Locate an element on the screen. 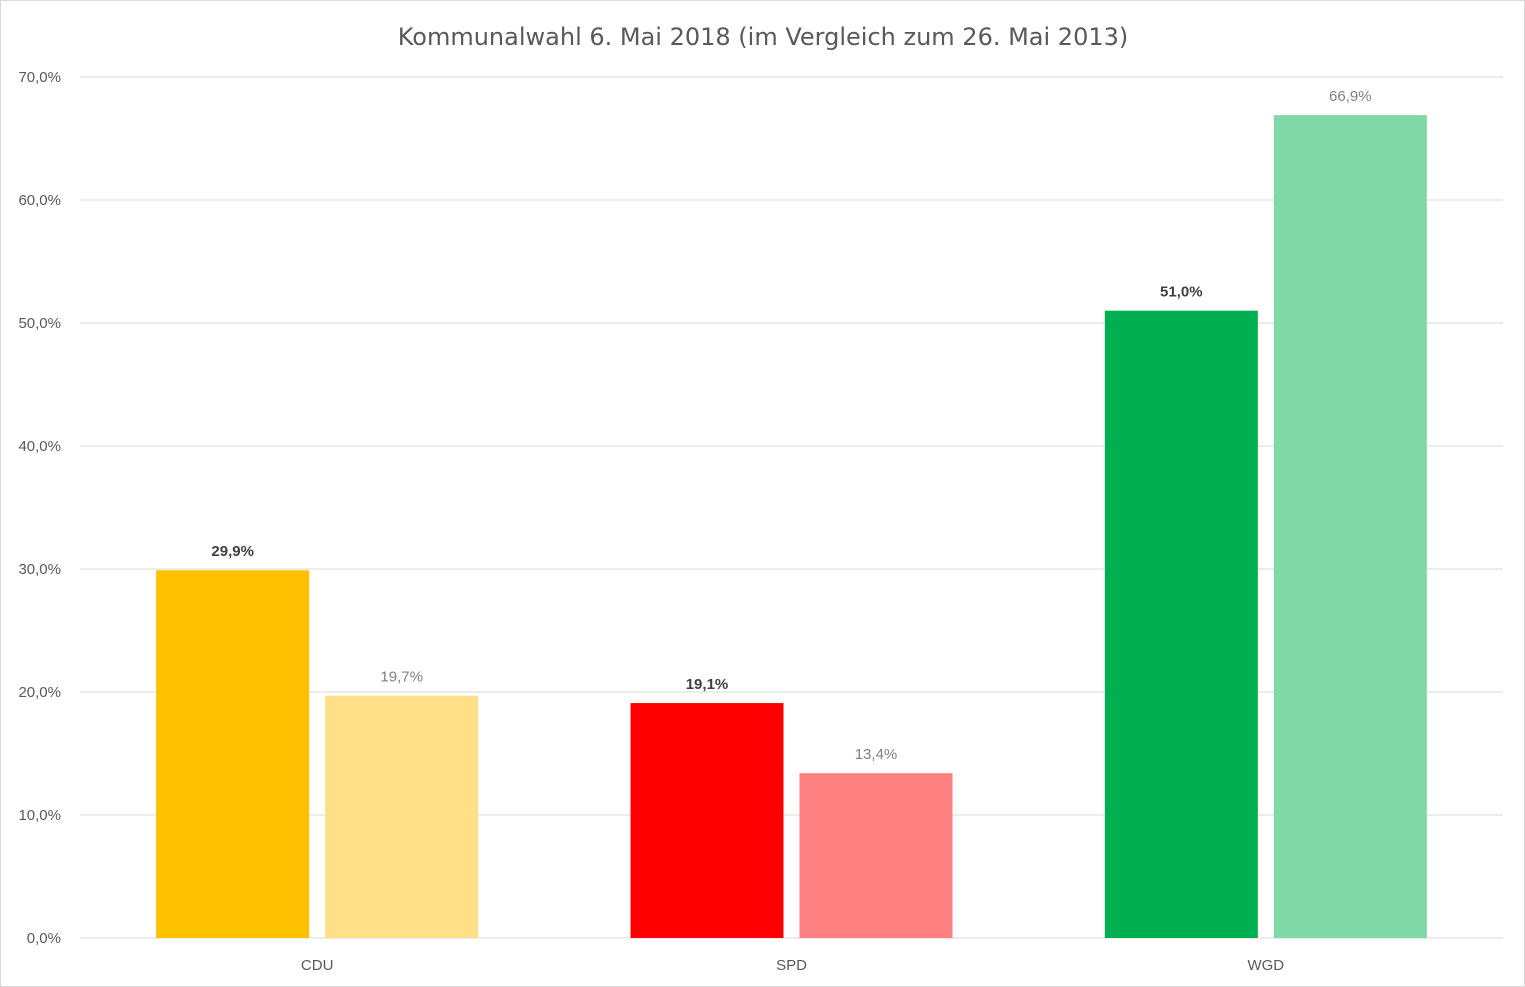 This screenshot has width=1525, height=987. data-label: 19,7% is located at coordinates (401, 677).